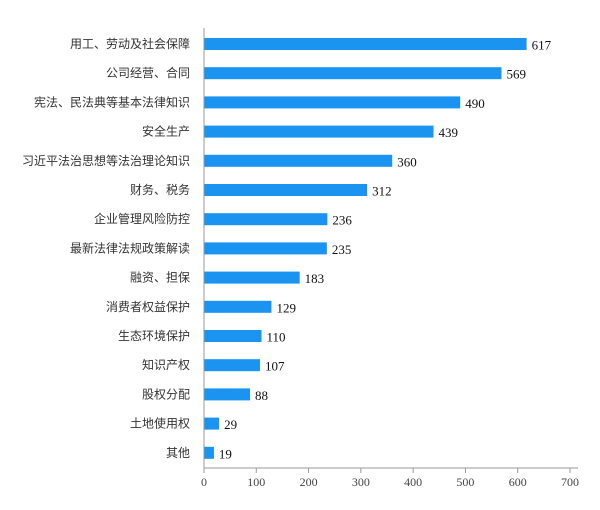 The image size is (600, 510). I want to click on x-tick-label: 600, so click(518, 482).